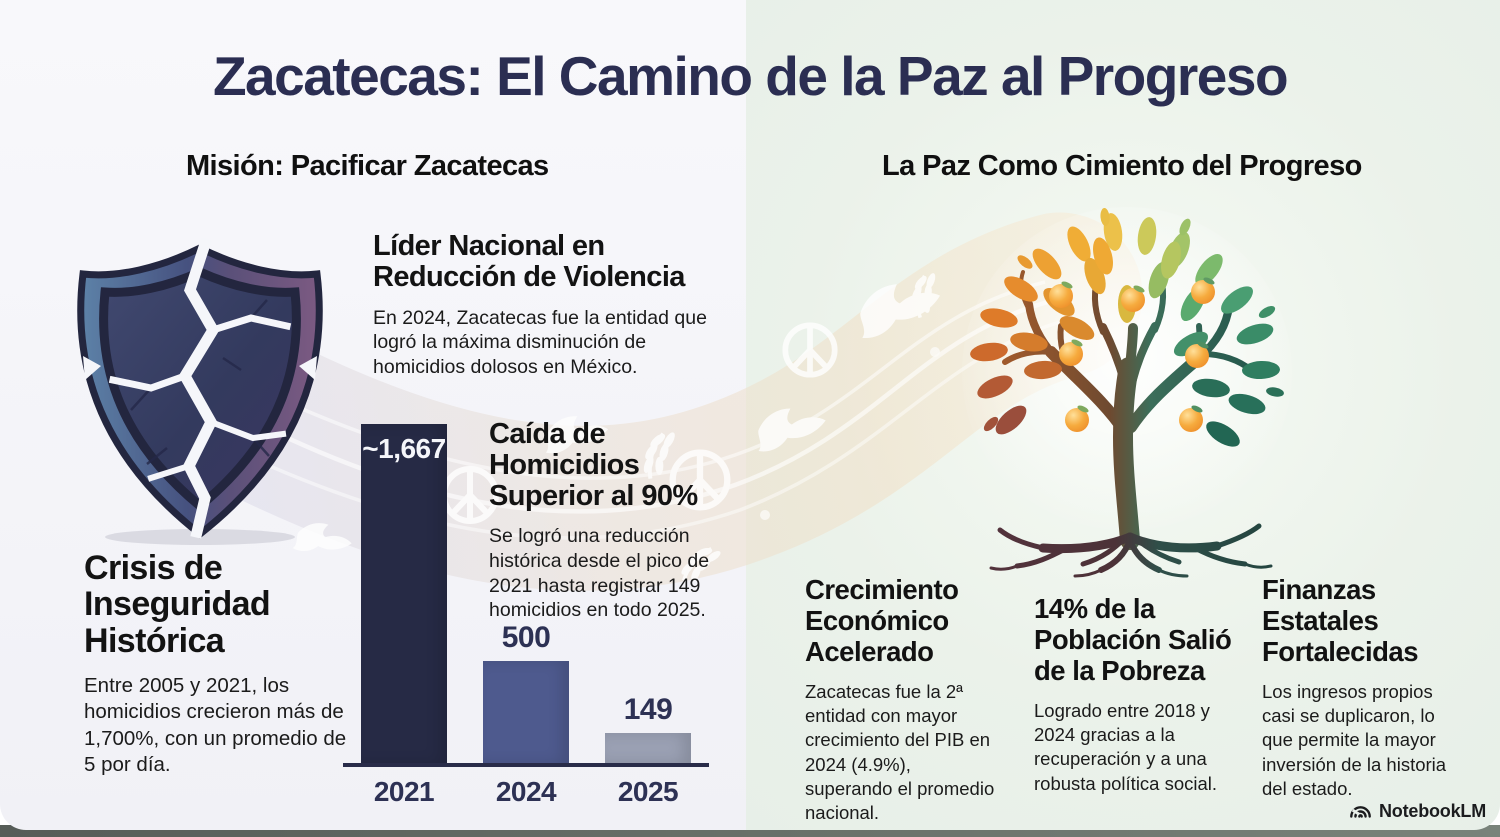  What do you see at coordinates (526, 692) in the screenshot?
I see `bar-2024: 500` at bounding box center [526, 692].